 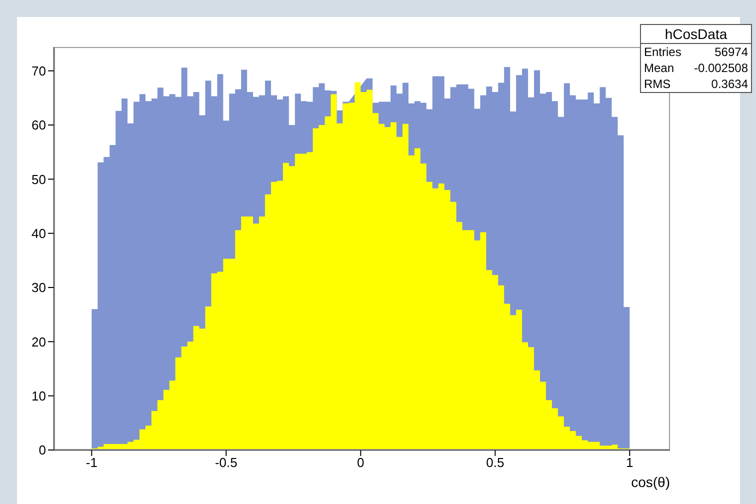 I want to click on annotation: RMS, so click(x=657, y=84).